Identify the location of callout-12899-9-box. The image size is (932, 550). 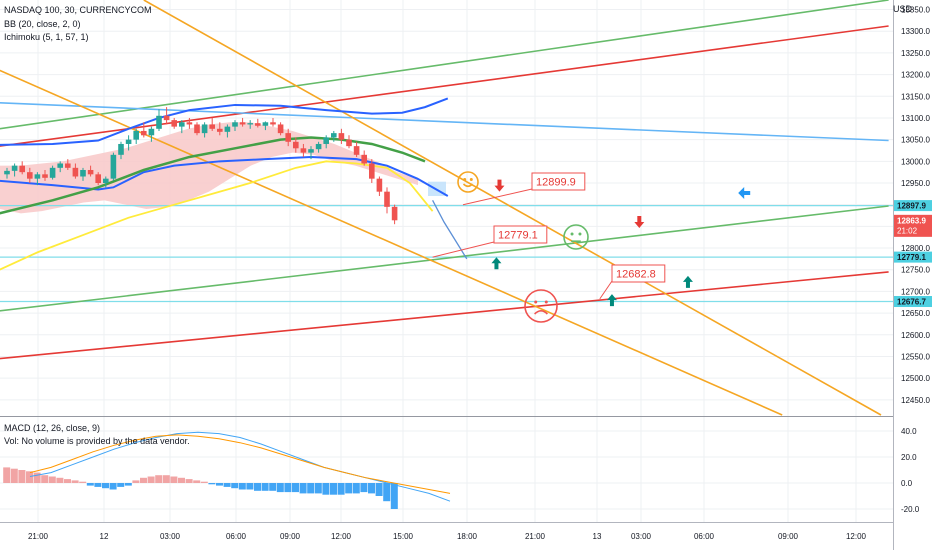
(558, 181).